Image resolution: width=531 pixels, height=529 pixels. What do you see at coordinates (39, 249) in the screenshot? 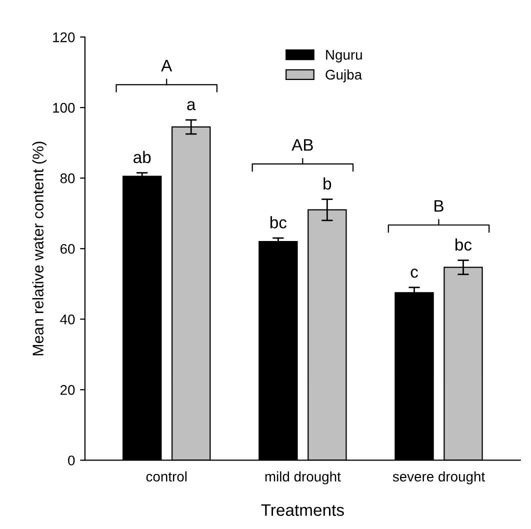
I see `y-axis-title: Mean relative water content (%)` at bounding box center [39, 249].